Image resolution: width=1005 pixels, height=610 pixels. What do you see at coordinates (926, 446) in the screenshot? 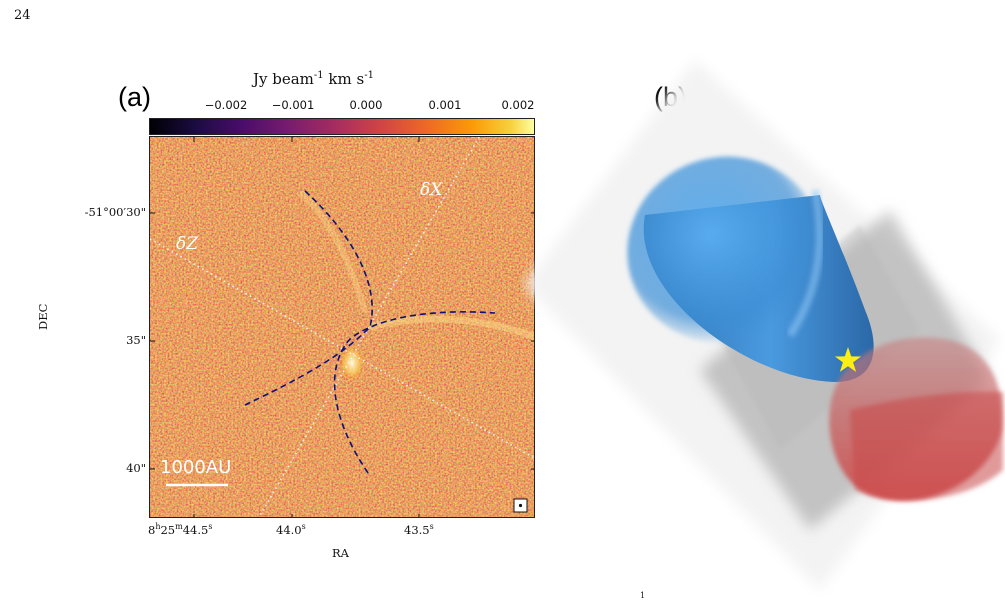
I see `red-lobe-lower` at bounding box center [926, 446].